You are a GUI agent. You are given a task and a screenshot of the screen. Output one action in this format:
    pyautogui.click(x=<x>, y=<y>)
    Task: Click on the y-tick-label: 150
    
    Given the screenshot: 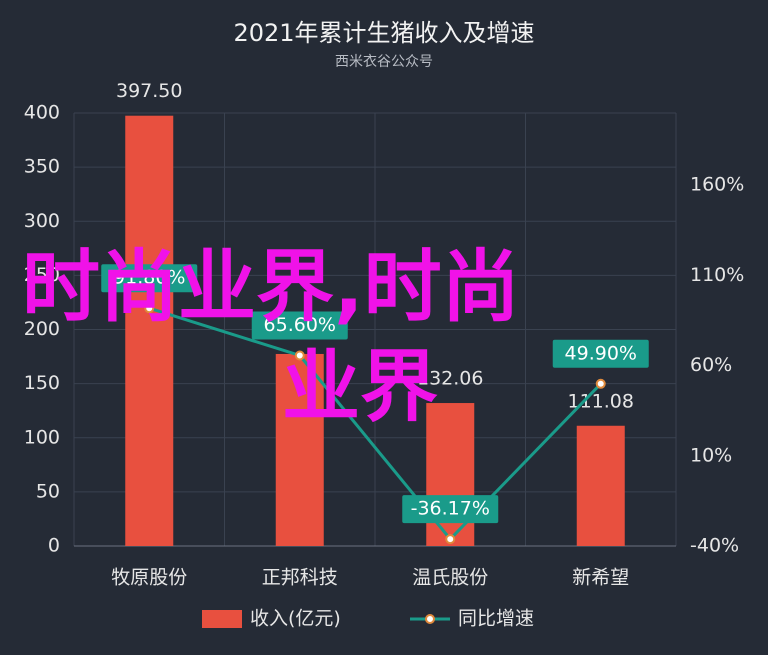 What is the action you would take?
    pyautogui.click(x=42, y=383)
    